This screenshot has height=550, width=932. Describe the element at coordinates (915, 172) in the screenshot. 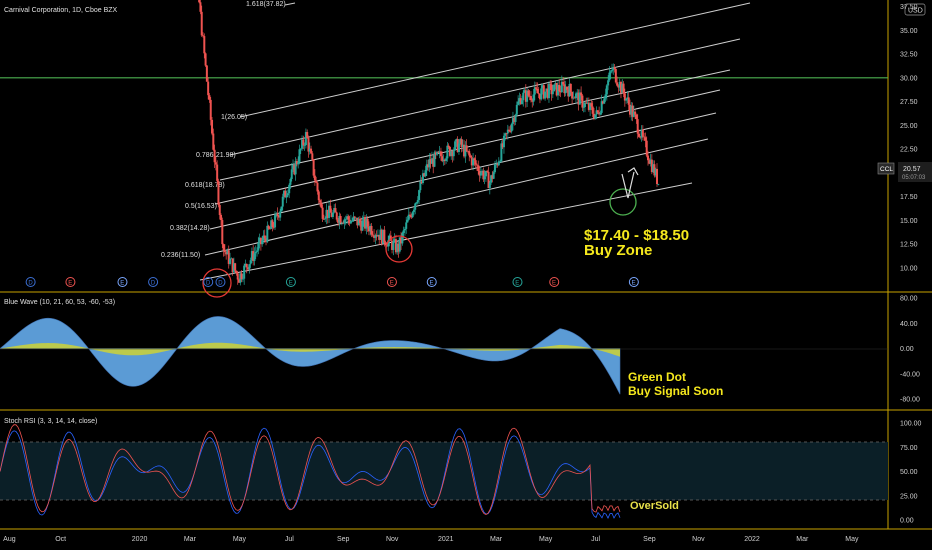

I see `price-tag` at that location.